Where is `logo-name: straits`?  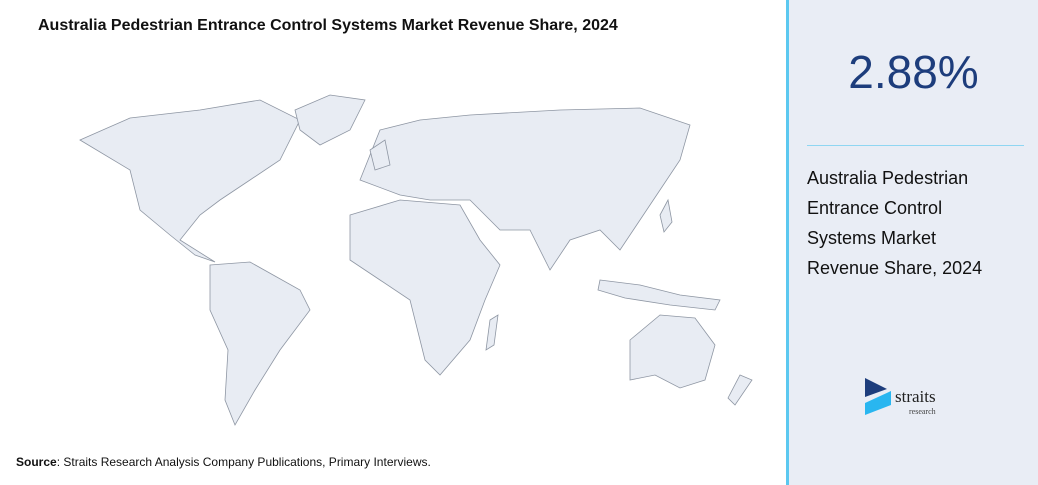 logo-name: straits is located at coordinates (915, 396).